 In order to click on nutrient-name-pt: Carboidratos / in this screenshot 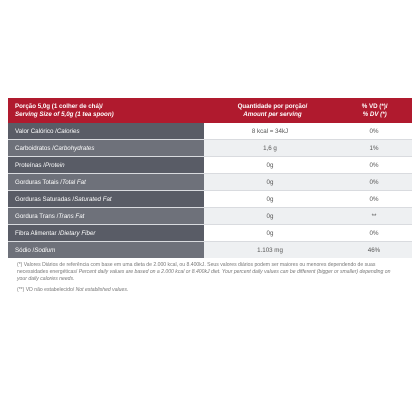, I will do `click(34, 148)`.